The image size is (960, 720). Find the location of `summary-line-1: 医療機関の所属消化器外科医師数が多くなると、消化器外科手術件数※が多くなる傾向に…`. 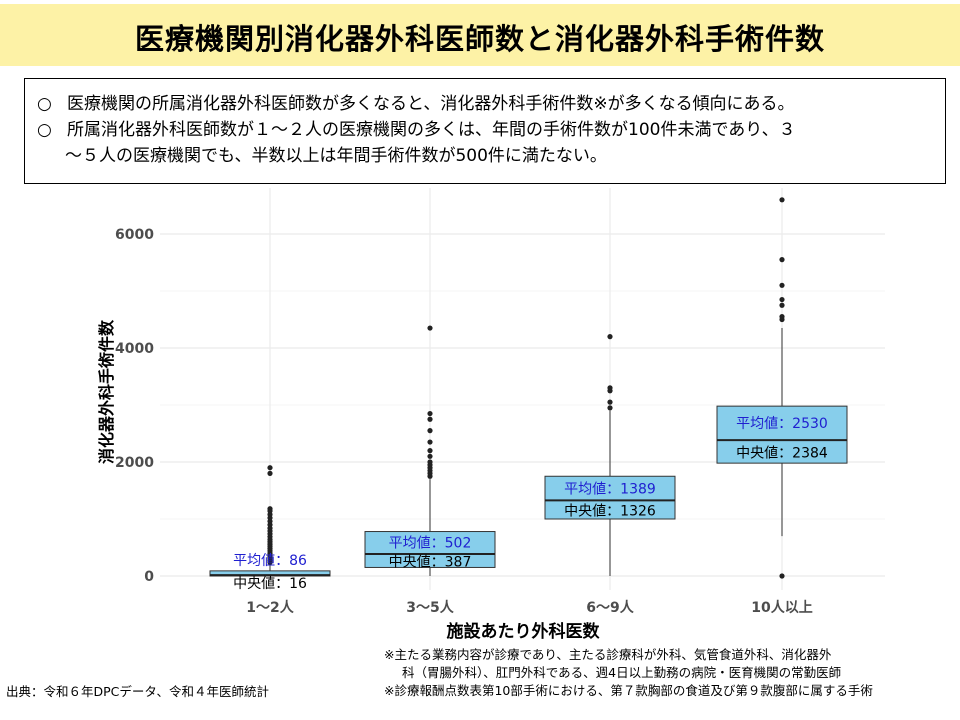

summary-line-1: 医療機関の所属消化器外科医師数が多くなると、消化器外科手術件数※が多くなる傾向に… is located at coordinates (431, 104).